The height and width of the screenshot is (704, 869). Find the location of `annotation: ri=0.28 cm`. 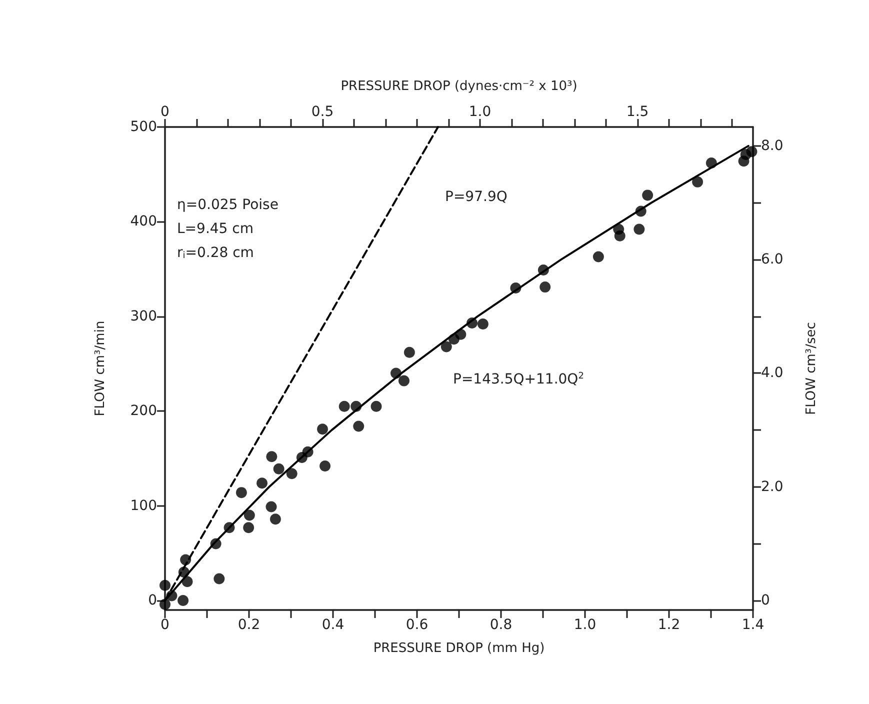

annotation: ri=0.28 cm is located at coordinates (215, 253).